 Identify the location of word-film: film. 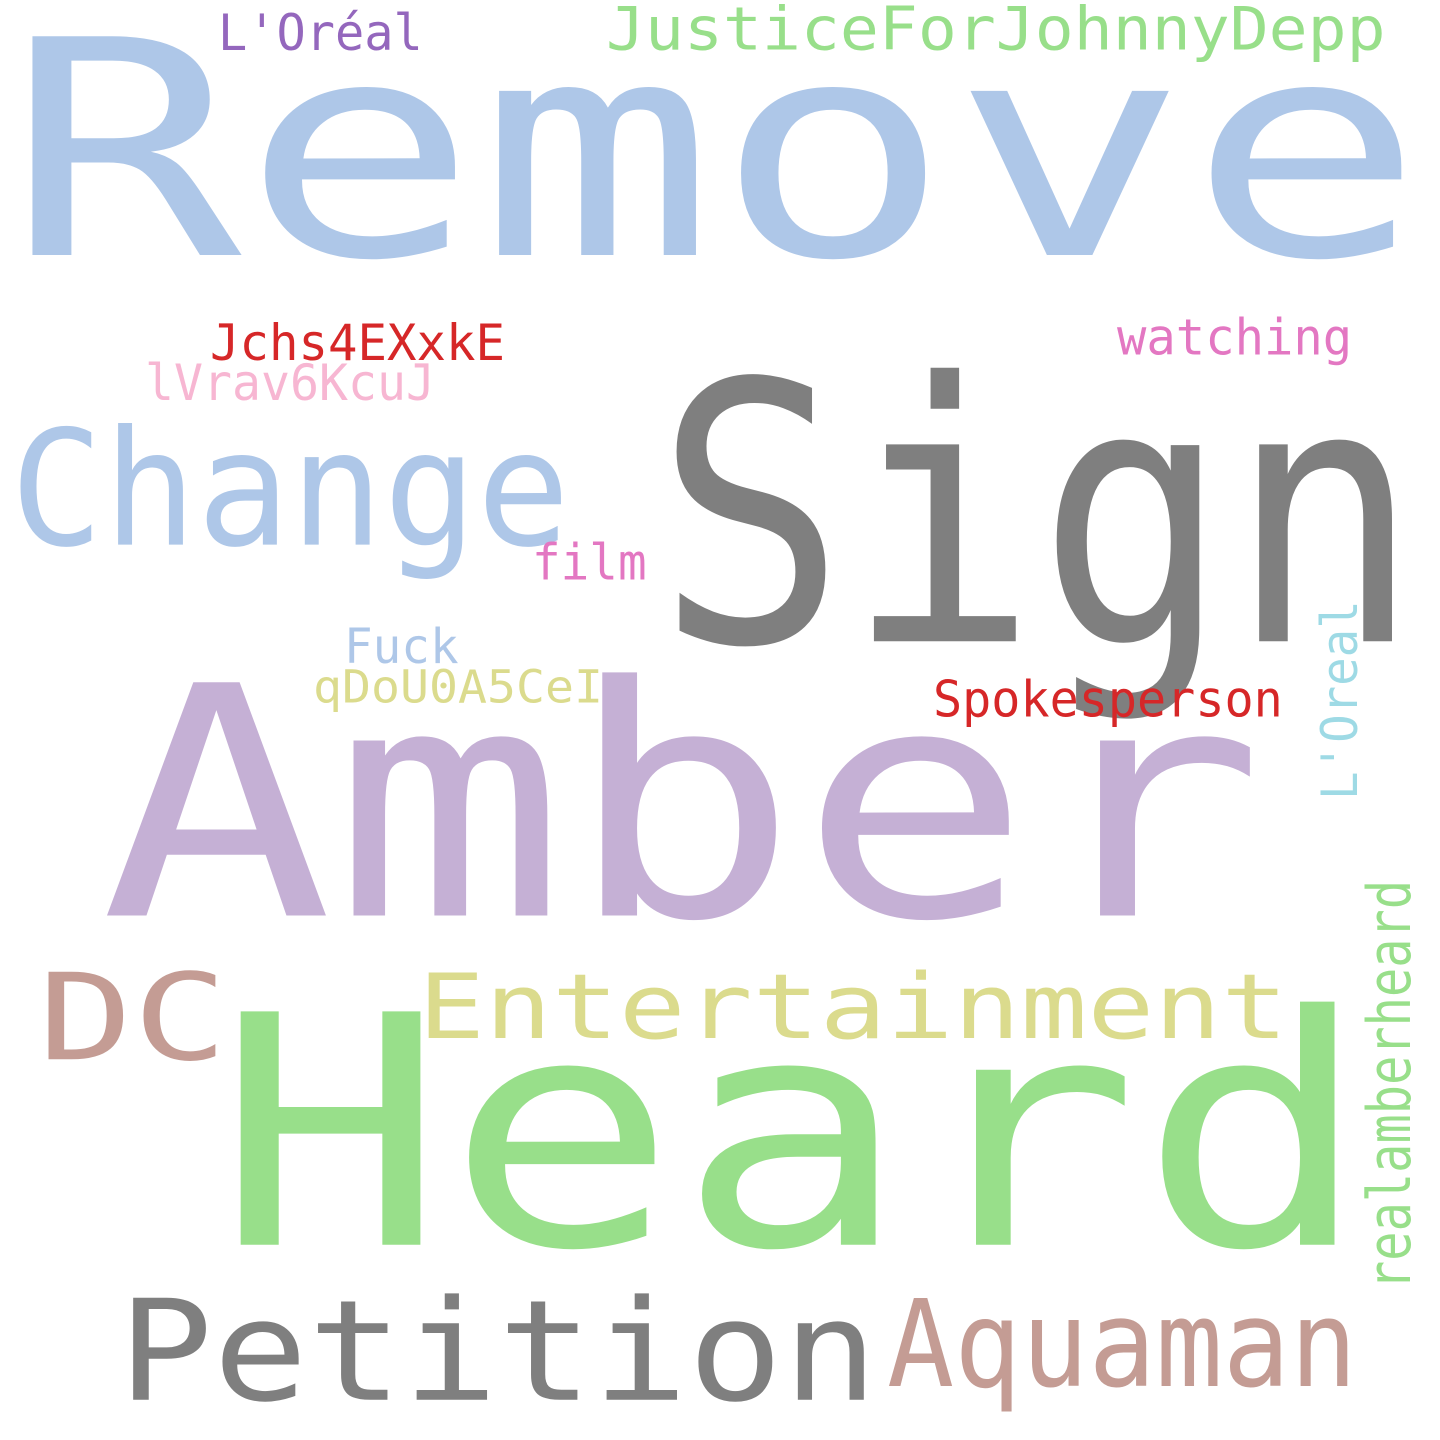
(589, 563).